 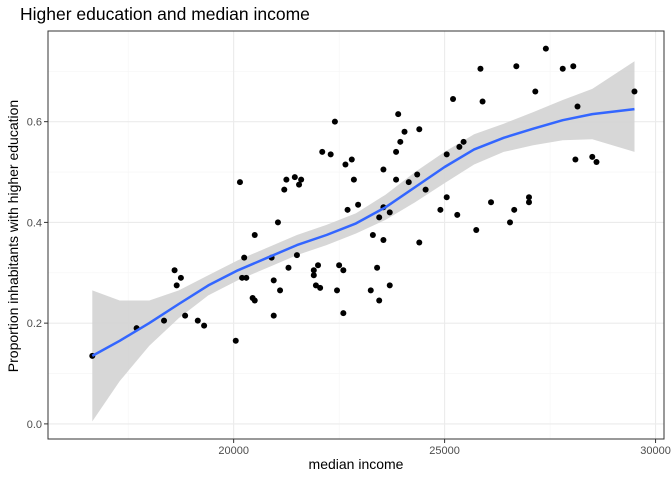 I want to click on x-tick-label: 25000, so click(x=444, y=451).